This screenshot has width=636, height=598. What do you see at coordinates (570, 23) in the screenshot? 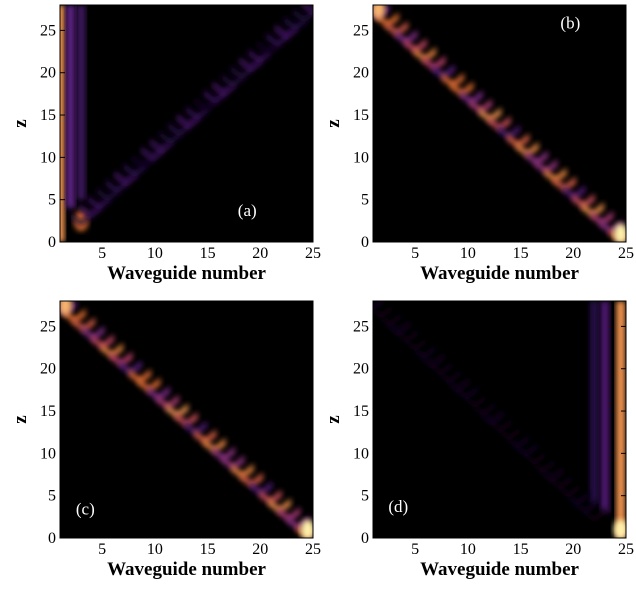
I see `panel-label: (b)` at bounding box center [570, 23].